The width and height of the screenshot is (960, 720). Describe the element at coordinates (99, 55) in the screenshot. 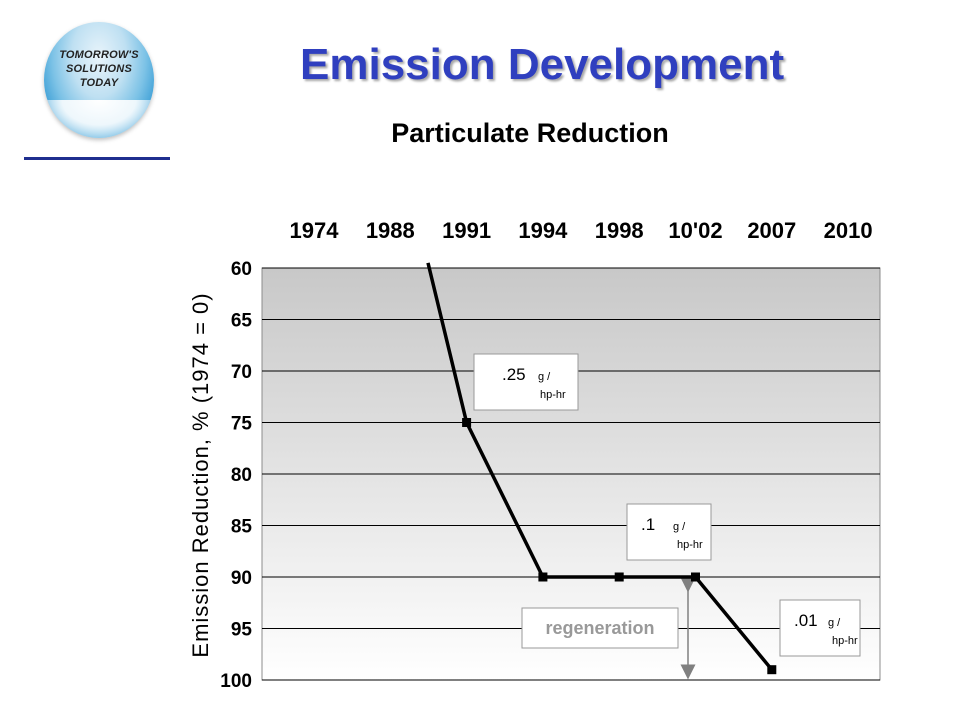

I see `logo-line-1: TOMORROW'S` at that location.